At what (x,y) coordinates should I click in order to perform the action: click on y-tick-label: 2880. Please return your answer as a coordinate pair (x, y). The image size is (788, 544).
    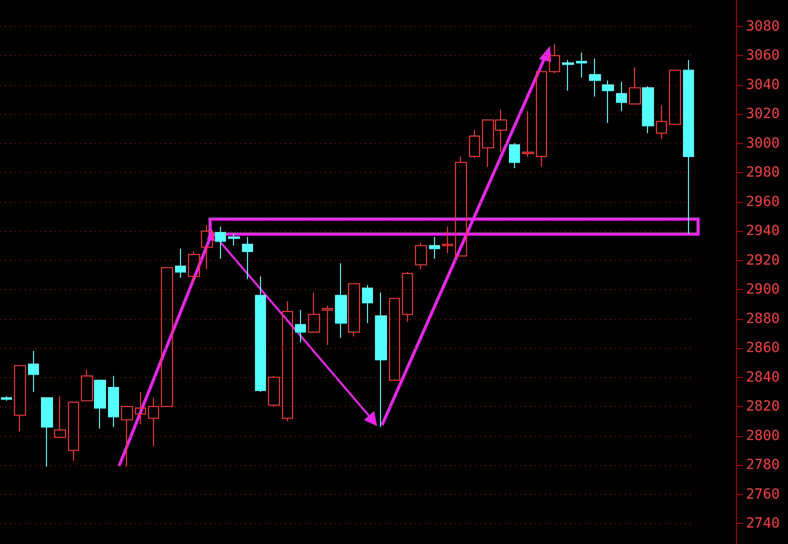
    Looking at the image, I should click on (763, 318).